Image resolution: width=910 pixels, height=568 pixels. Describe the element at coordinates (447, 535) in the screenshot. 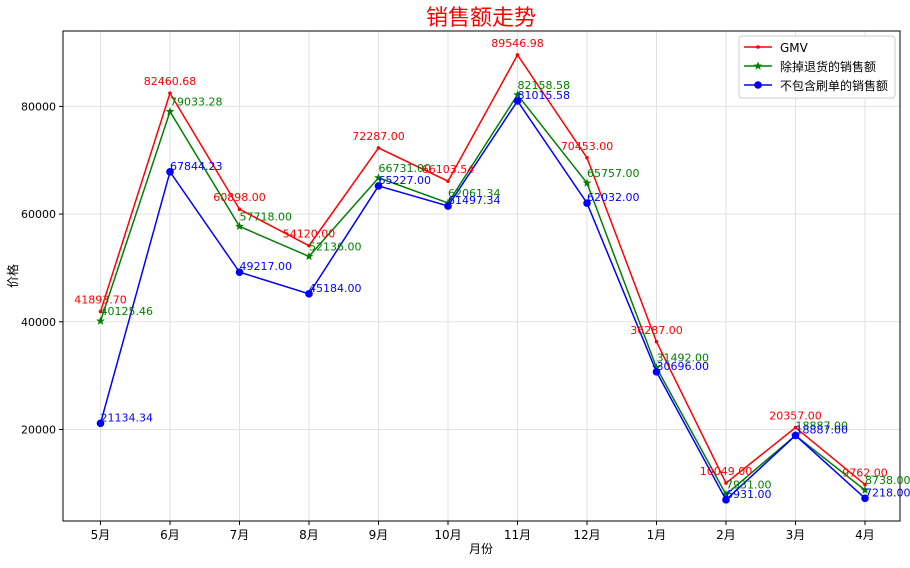

I see `x-tick-label: 10月` at that location.